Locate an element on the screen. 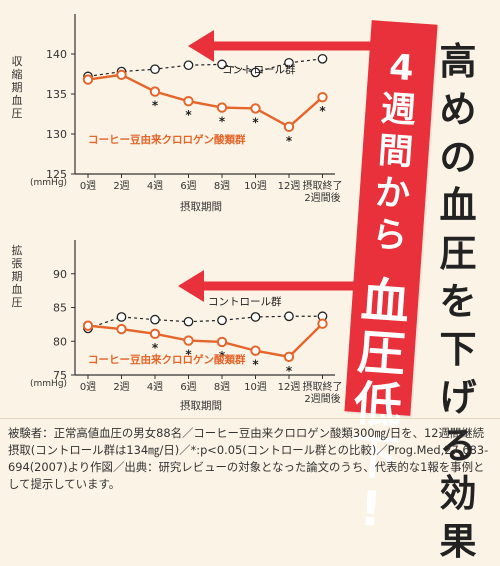  y-tick-label: 80 is located at coordinates (60, 341).